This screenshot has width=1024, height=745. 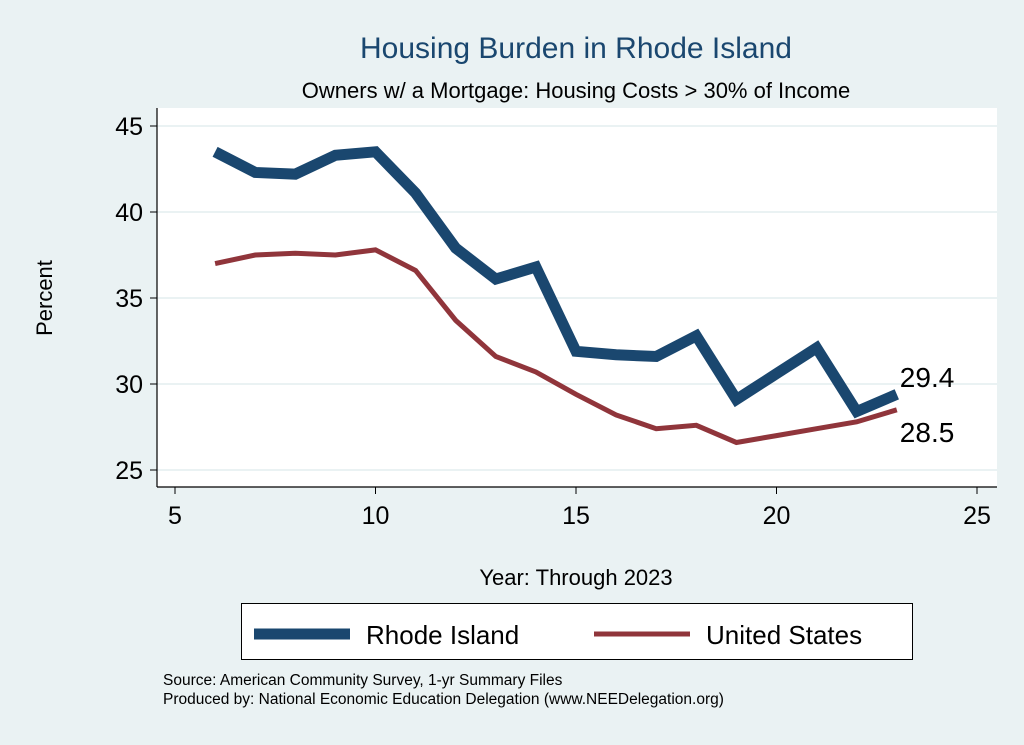 I want to click on y-tick-label: 35, so click(x=129, y=299).